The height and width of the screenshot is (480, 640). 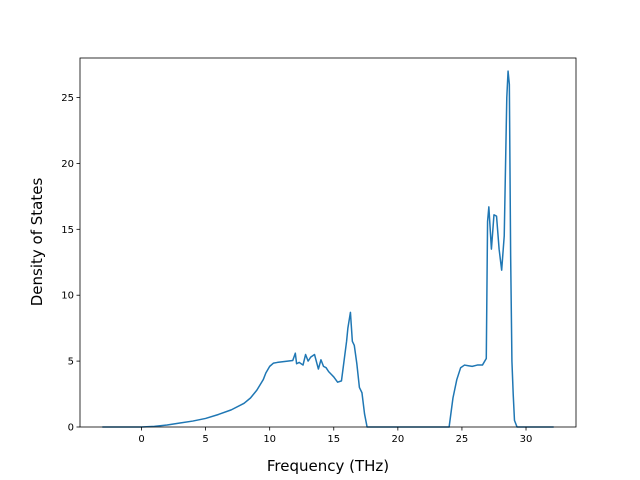 I want to click on x-axis-label: Frequency (THz), so click(x=328, y=466).